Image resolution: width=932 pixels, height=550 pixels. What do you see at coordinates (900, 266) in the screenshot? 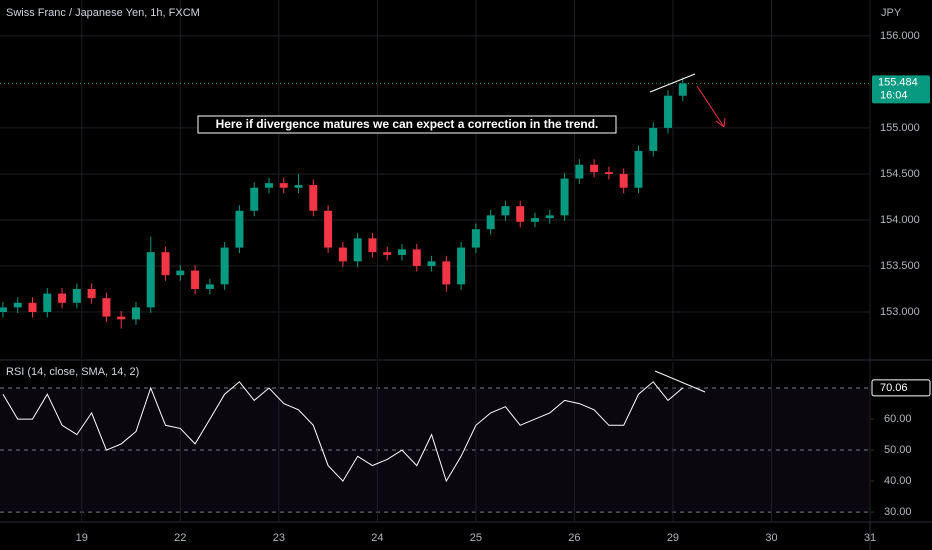
I see `y-tick-label: 153.500` at bounding box center [900, 266].